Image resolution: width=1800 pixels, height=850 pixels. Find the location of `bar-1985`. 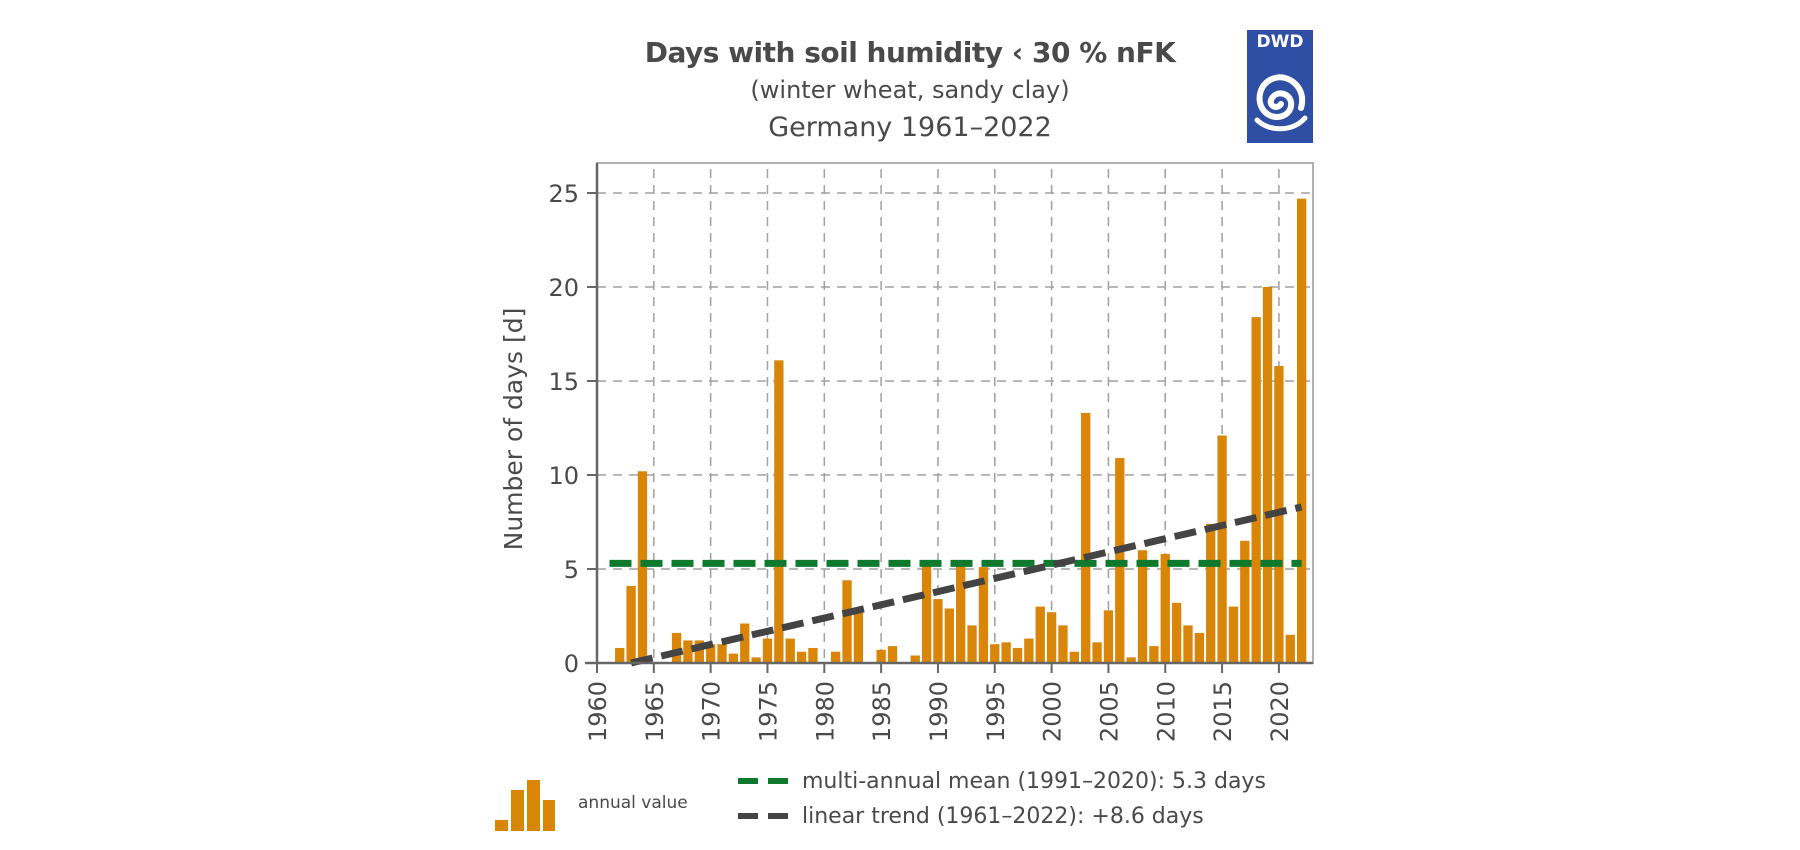

bar-1985 is located at coordinates (881, 656).